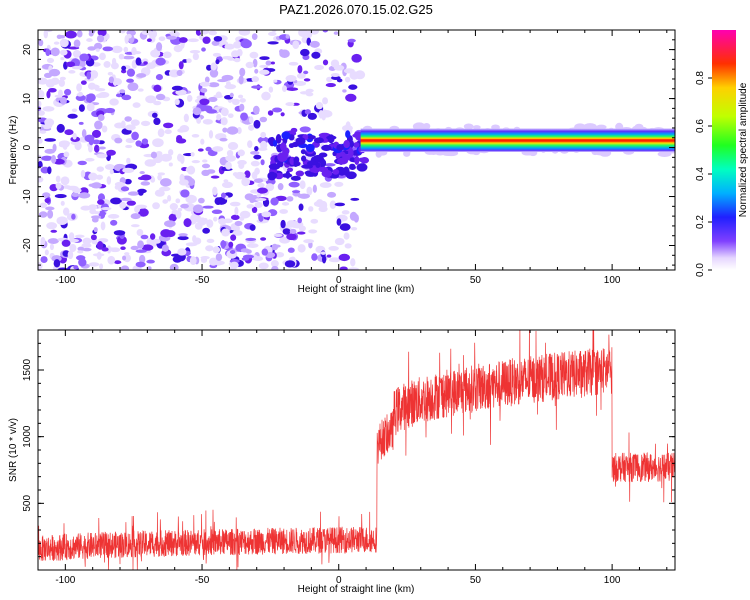 The height and width of the screenshot is (600, 750). I want to click on y-tick-label: 1000, so click(27, 436).